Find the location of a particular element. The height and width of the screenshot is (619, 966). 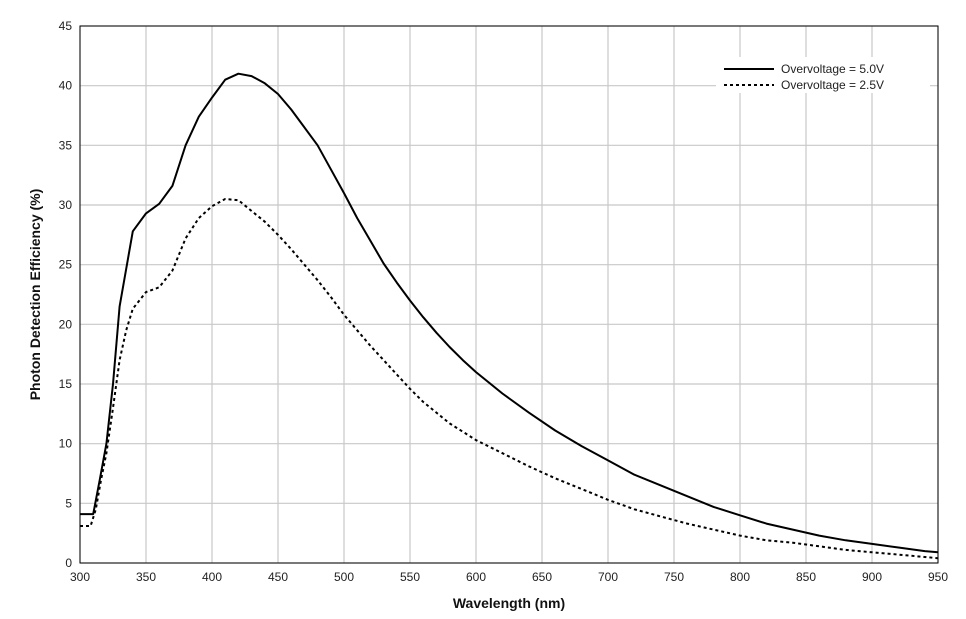

y-tick-label-5: 25 is located at coordinates (66, 265).